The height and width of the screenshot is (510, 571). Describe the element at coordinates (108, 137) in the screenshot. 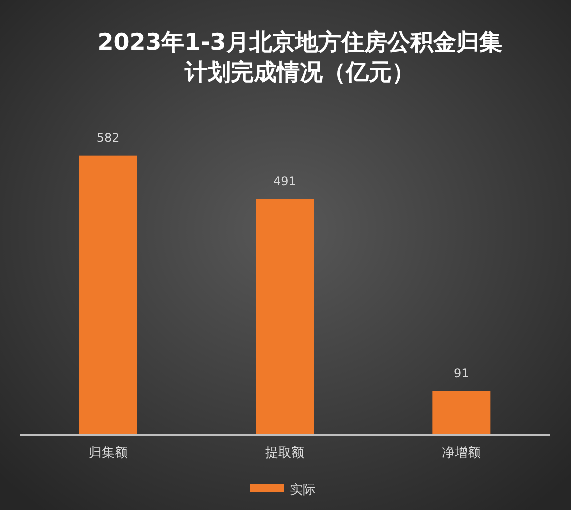

I see `data-label: 582` at that location.